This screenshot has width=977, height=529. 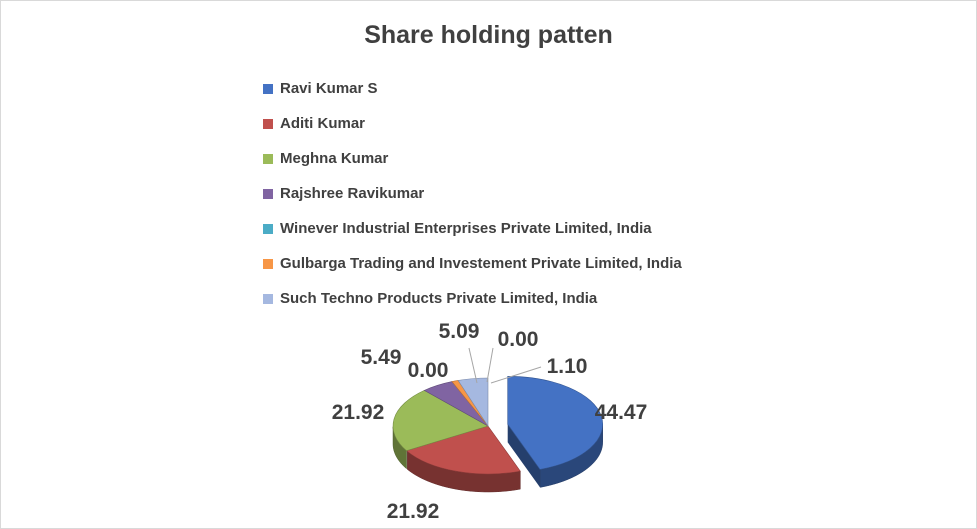 I want to click on legend-item: Meghna Kumar, so click(x=472, y=158).